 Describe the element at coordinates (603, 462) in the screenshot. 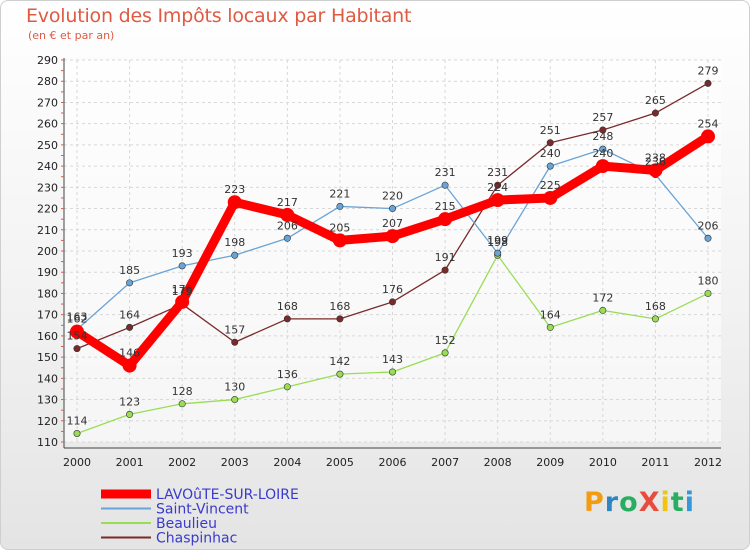

I see `x-tick-label: 2010` at that location.